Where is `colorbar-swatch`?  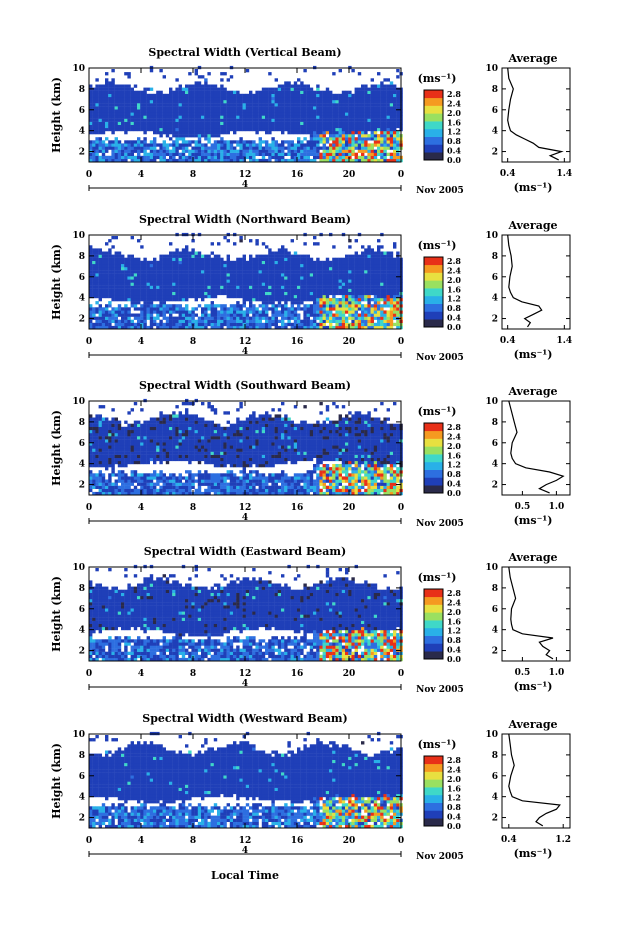
colorbar-swatch is located at coordinates (433, 125).